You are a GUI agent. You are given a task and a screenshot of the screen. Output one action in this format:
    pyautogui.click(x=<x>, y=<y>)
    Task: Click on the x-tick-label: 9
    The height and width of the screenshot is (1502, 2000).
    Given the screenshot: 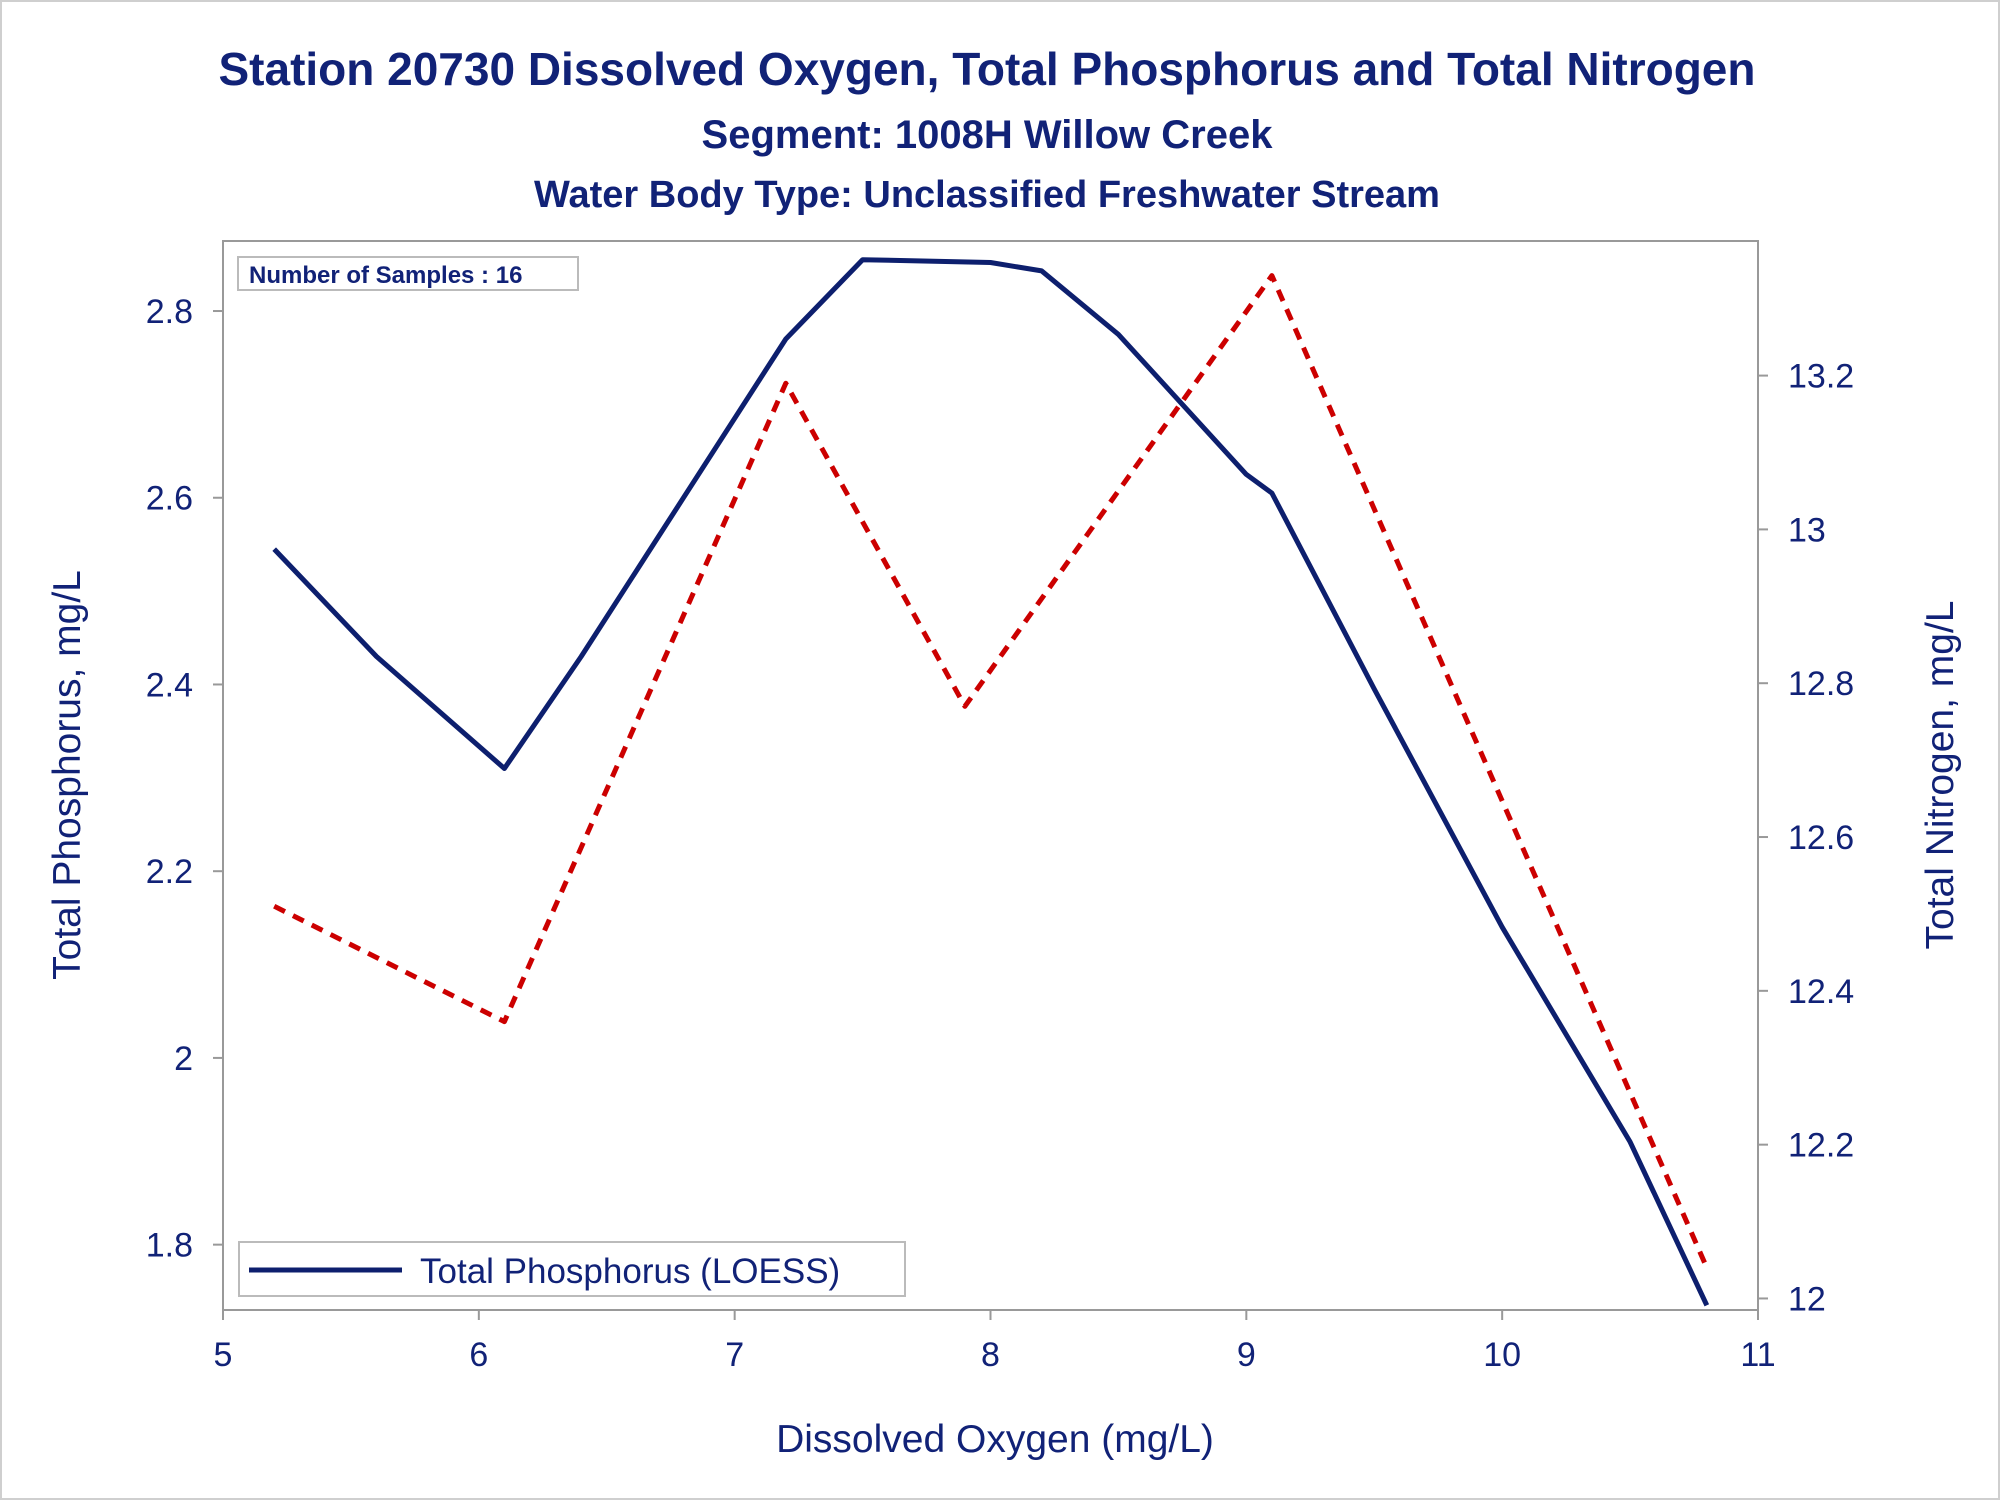 What is the action you would take?
    pyautogui.click(x=1246, y=1355)
    